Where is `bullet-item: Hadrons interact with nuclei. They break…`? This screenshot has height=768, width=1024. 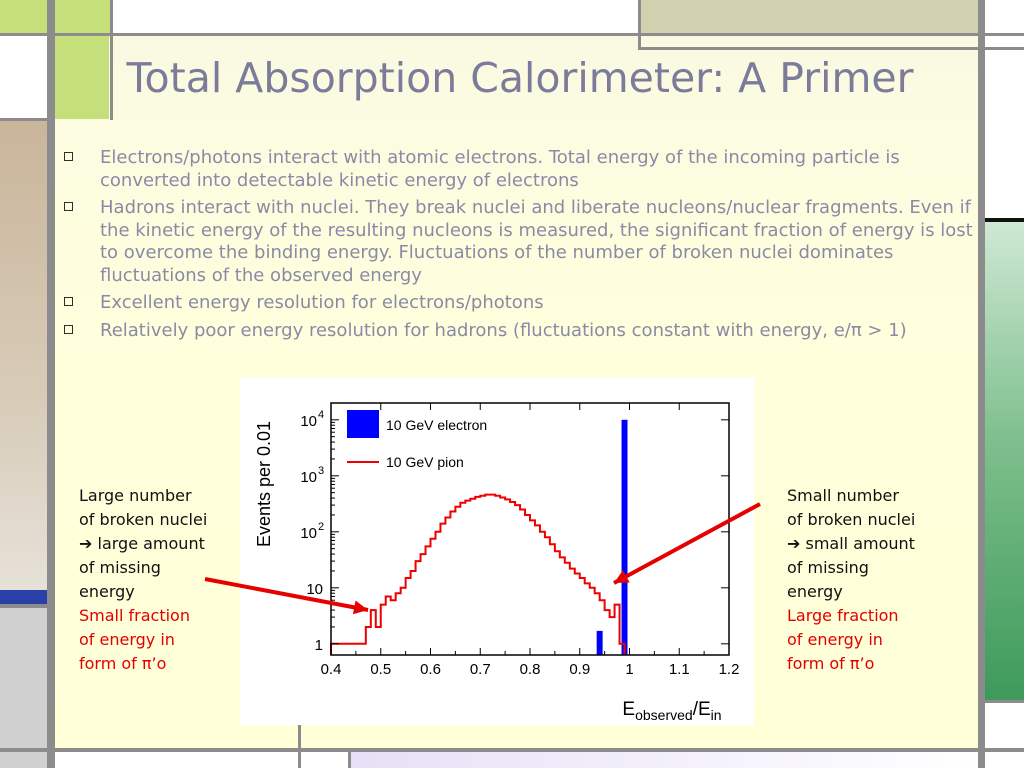
bullet-item: Hadrons interact with nuclei. They break… is located at coordinates (517, 242).